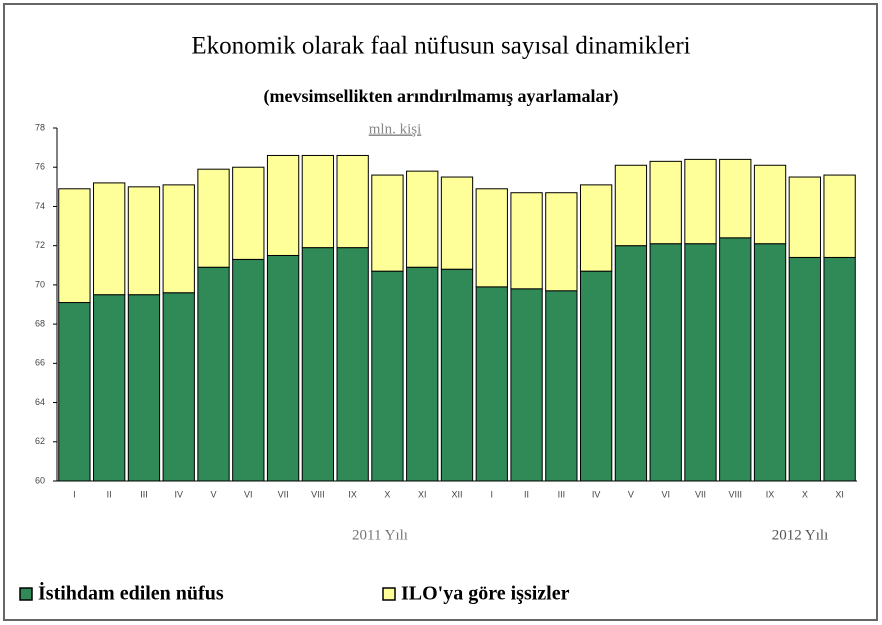 Image resolution: width=882 pixels, height=625 pixels. Describe the element at coordinates (40, 245) in the screenshot. I see `y-tick-label: 72` at that location.